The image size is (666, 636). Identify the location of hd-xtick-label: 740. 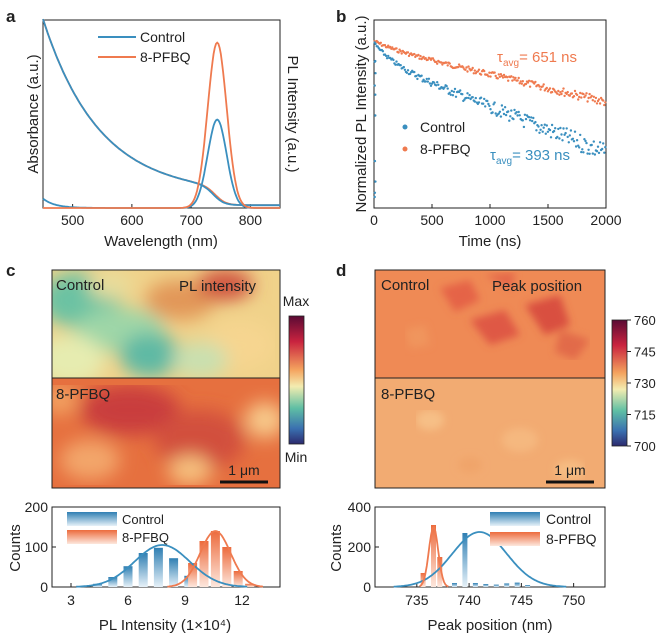
(469, 600).